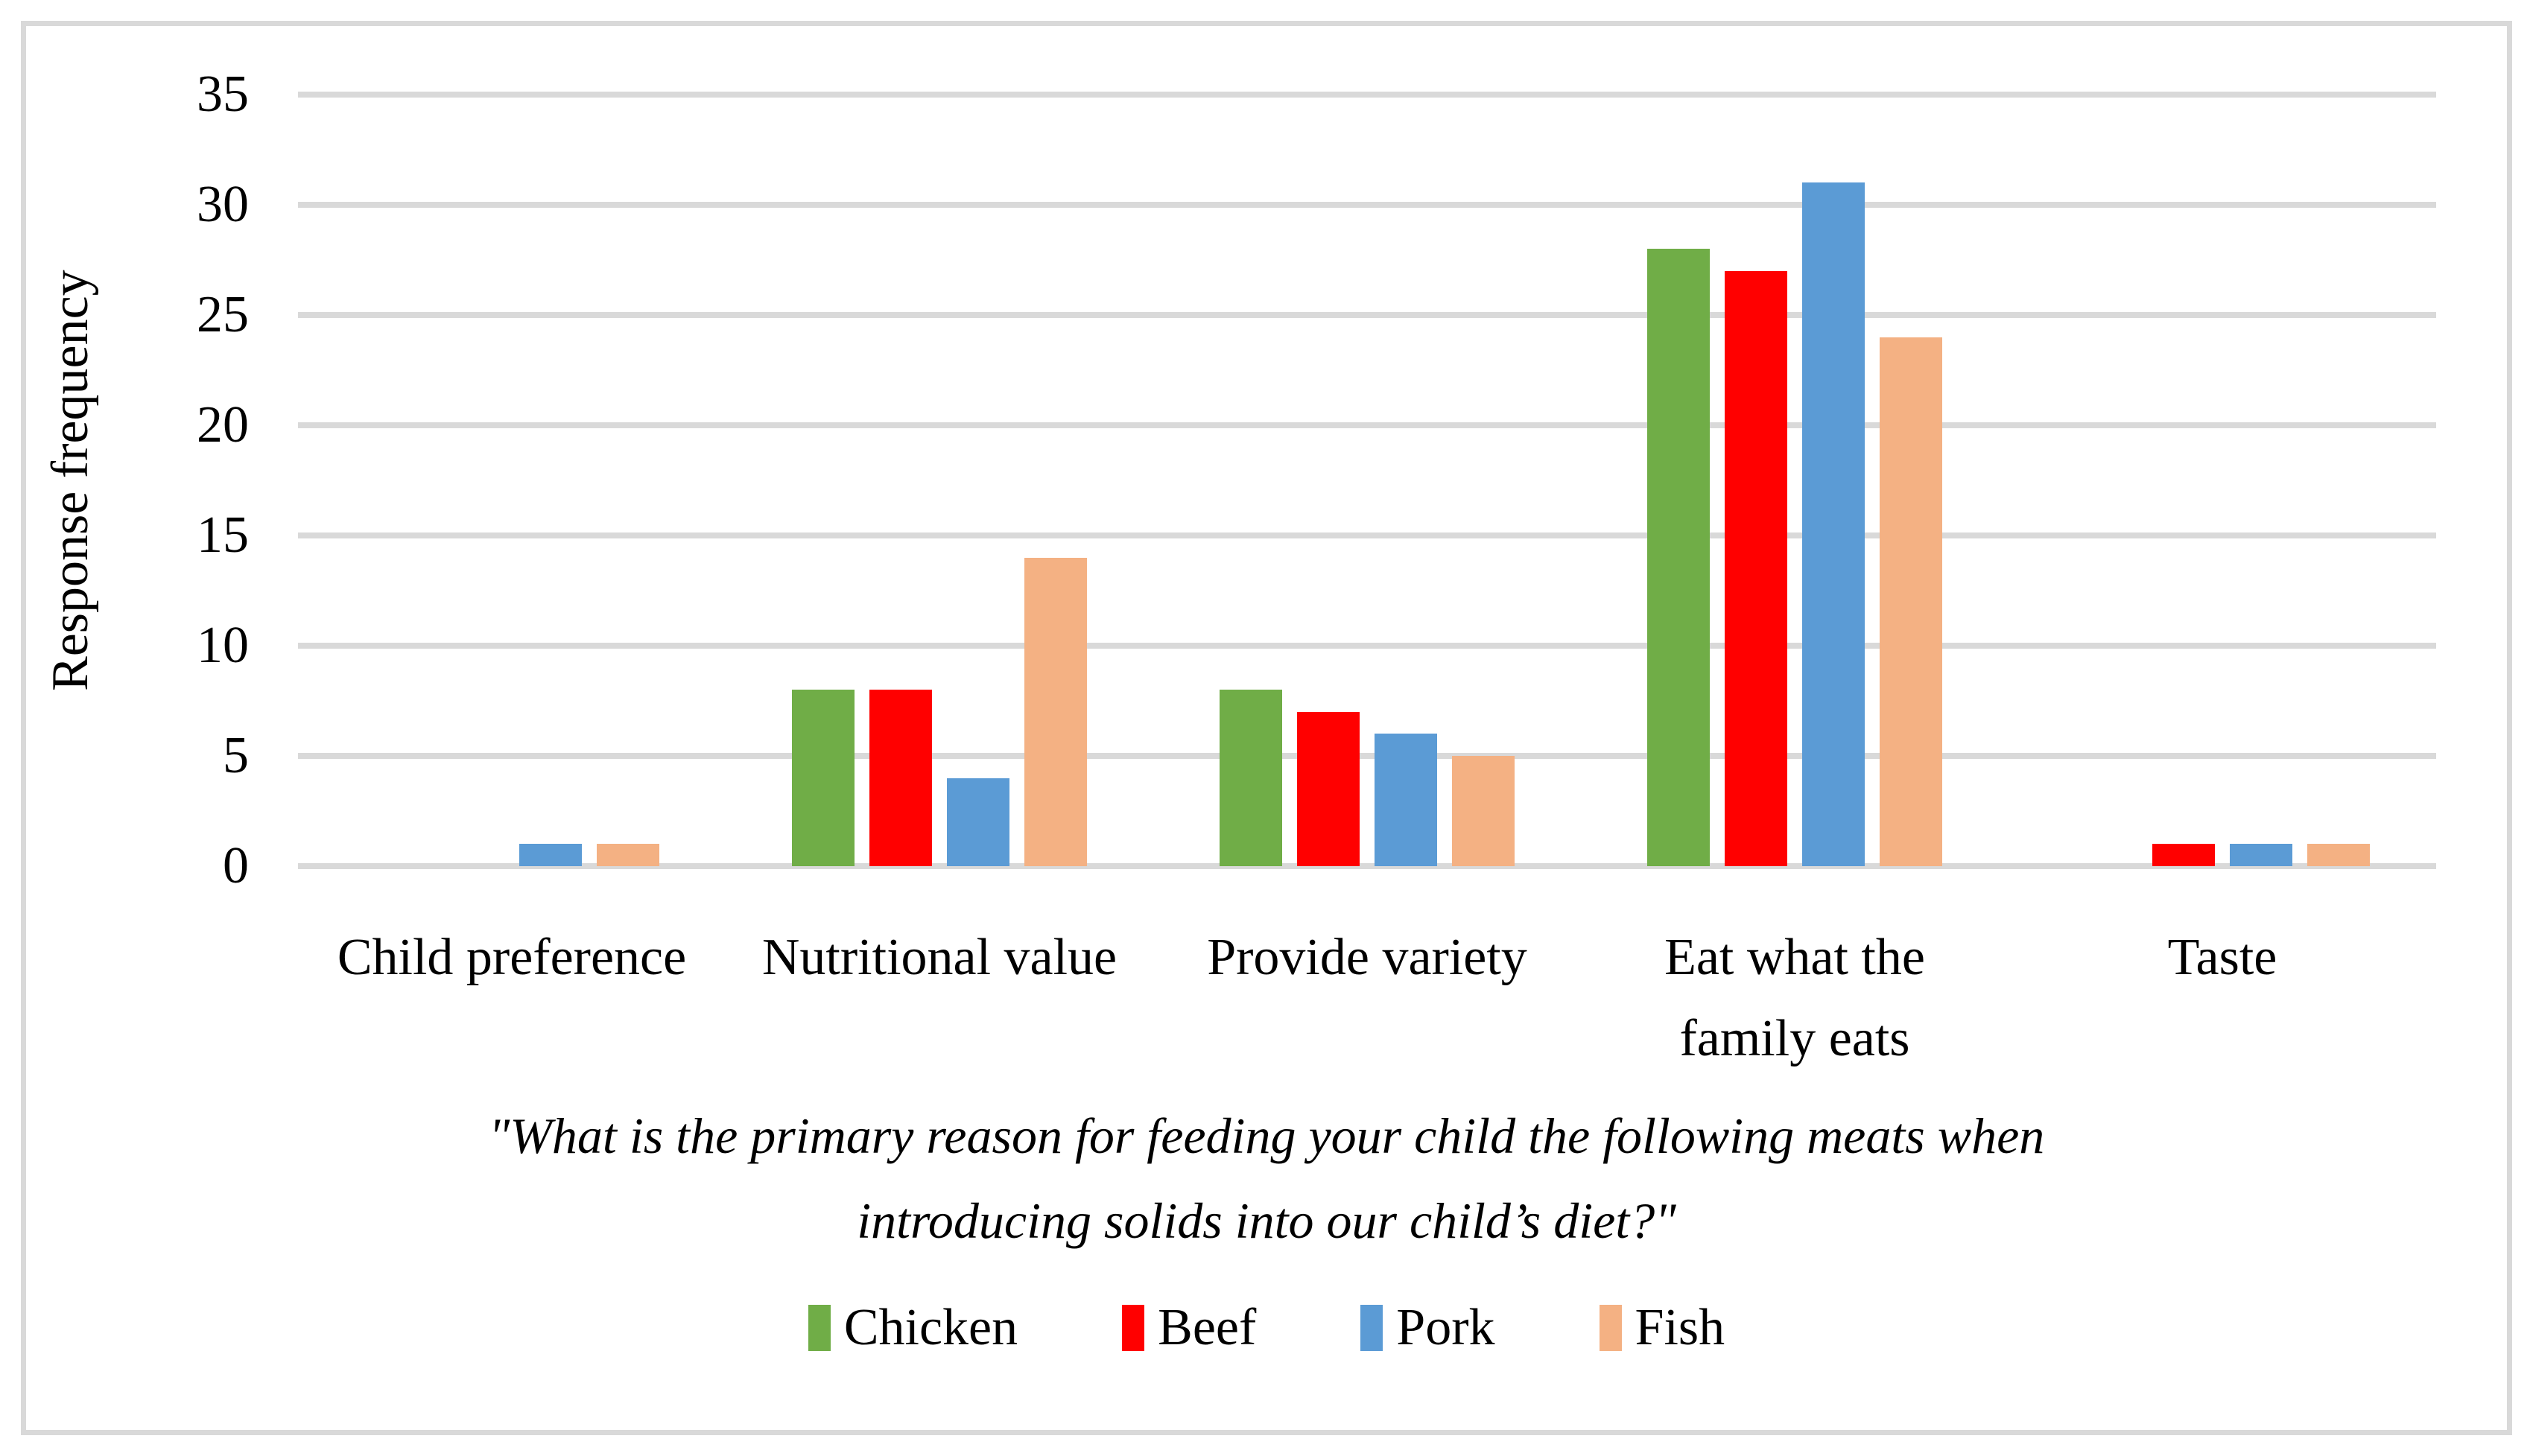 The height and width of the screenshot is (1456, 2533). Describe the element at coordinates (223, 535) in the screenshot. I see `y-tick-label-15: 15` at that location.